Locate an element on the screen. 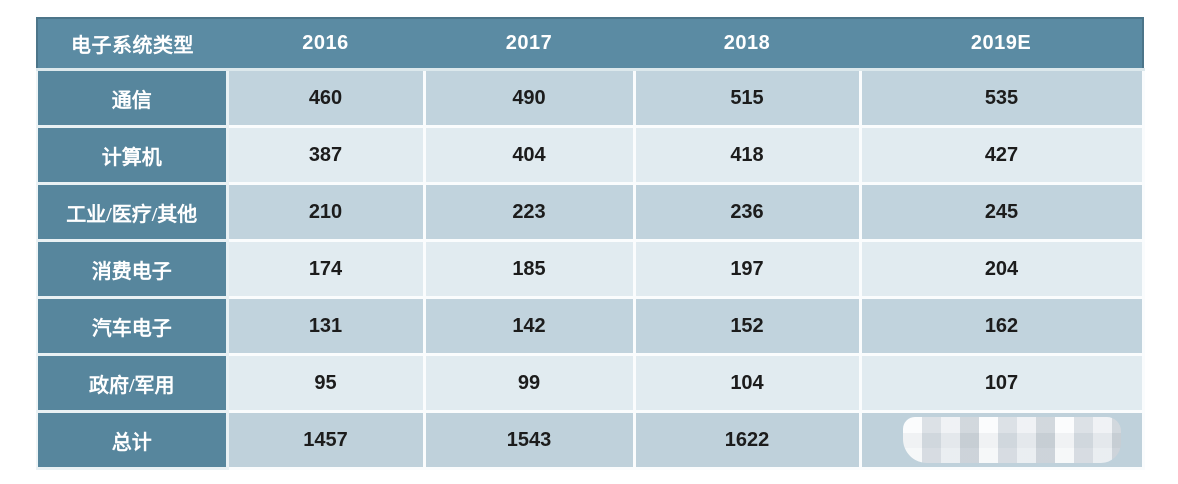 This screenshot has height=484, width=1178. year-column-header: 2017 is located at coordinates (529, 44).